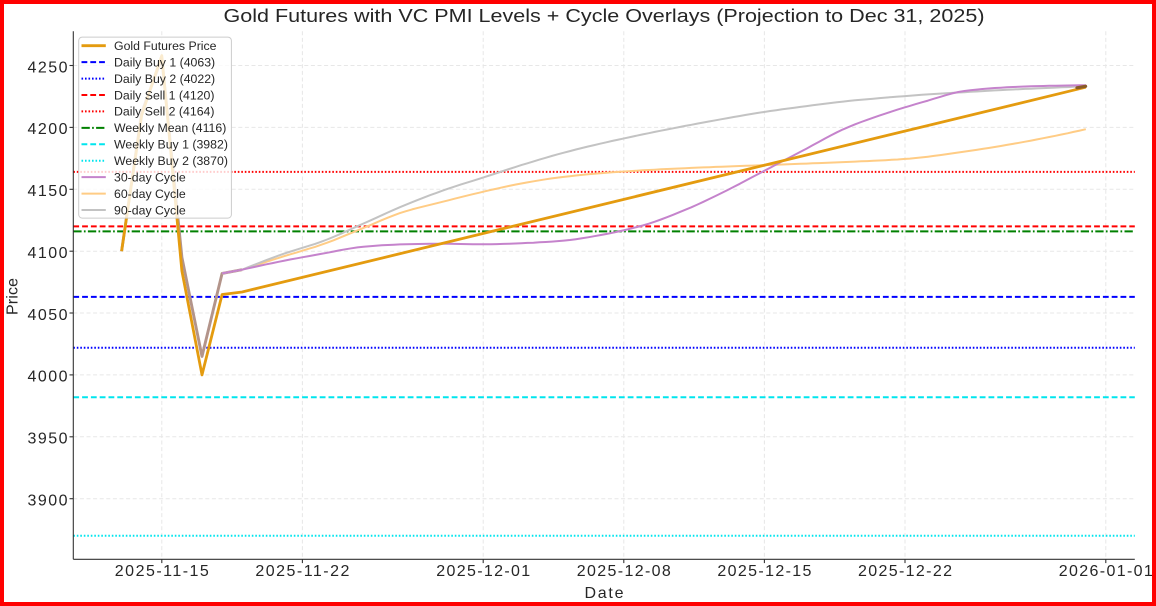 Image resolution: width=1156 pixels, height=606 pixels. Describe the element at coordinates (170, 128) in the screenshot. I see `svg-text: Weekly Mean (4116)` at that location.